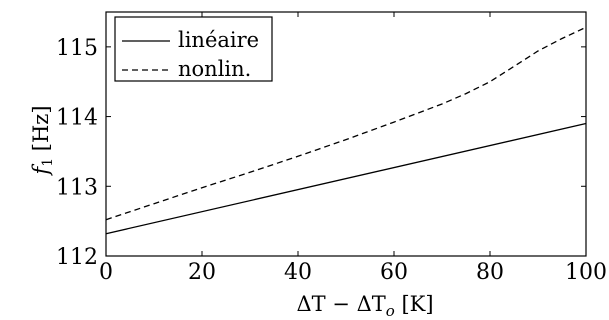  What do you see at coordinates (77, 257) in the screenshot?
I see `y-tick-label: 112` at bounding box center [77, 257].